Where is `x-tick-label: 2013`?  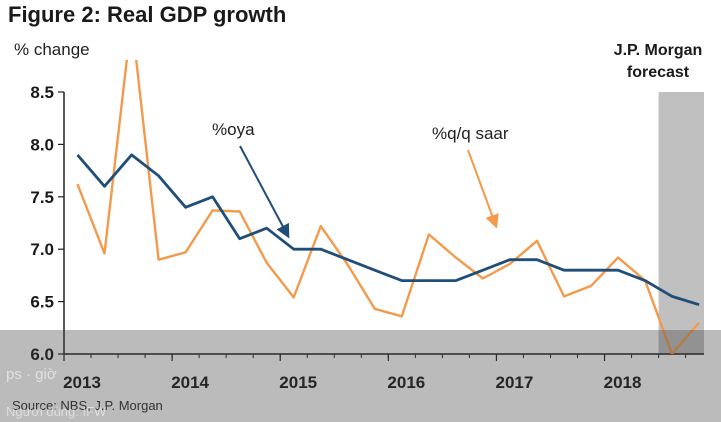
x-tick-label: 2013 is located at coordinates (82, 382).